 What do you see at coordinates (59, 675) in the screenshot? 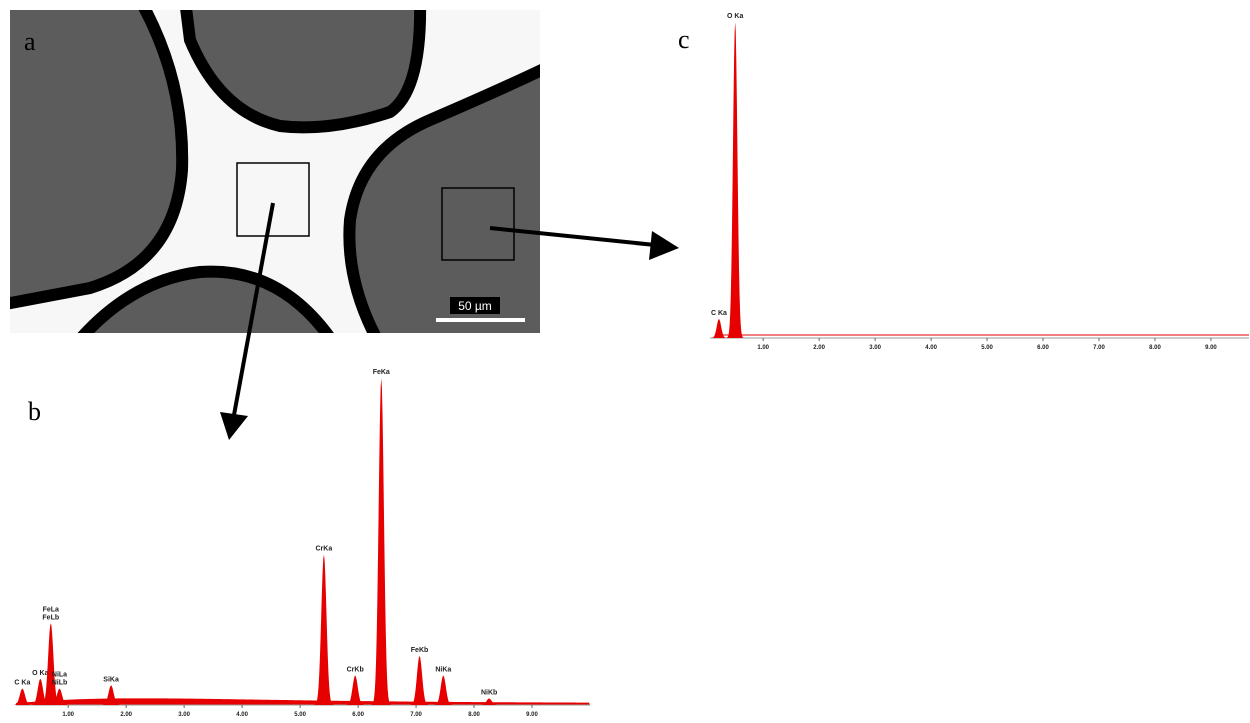
I see `peak-label: NiLa` at bounding box center [59, 675].